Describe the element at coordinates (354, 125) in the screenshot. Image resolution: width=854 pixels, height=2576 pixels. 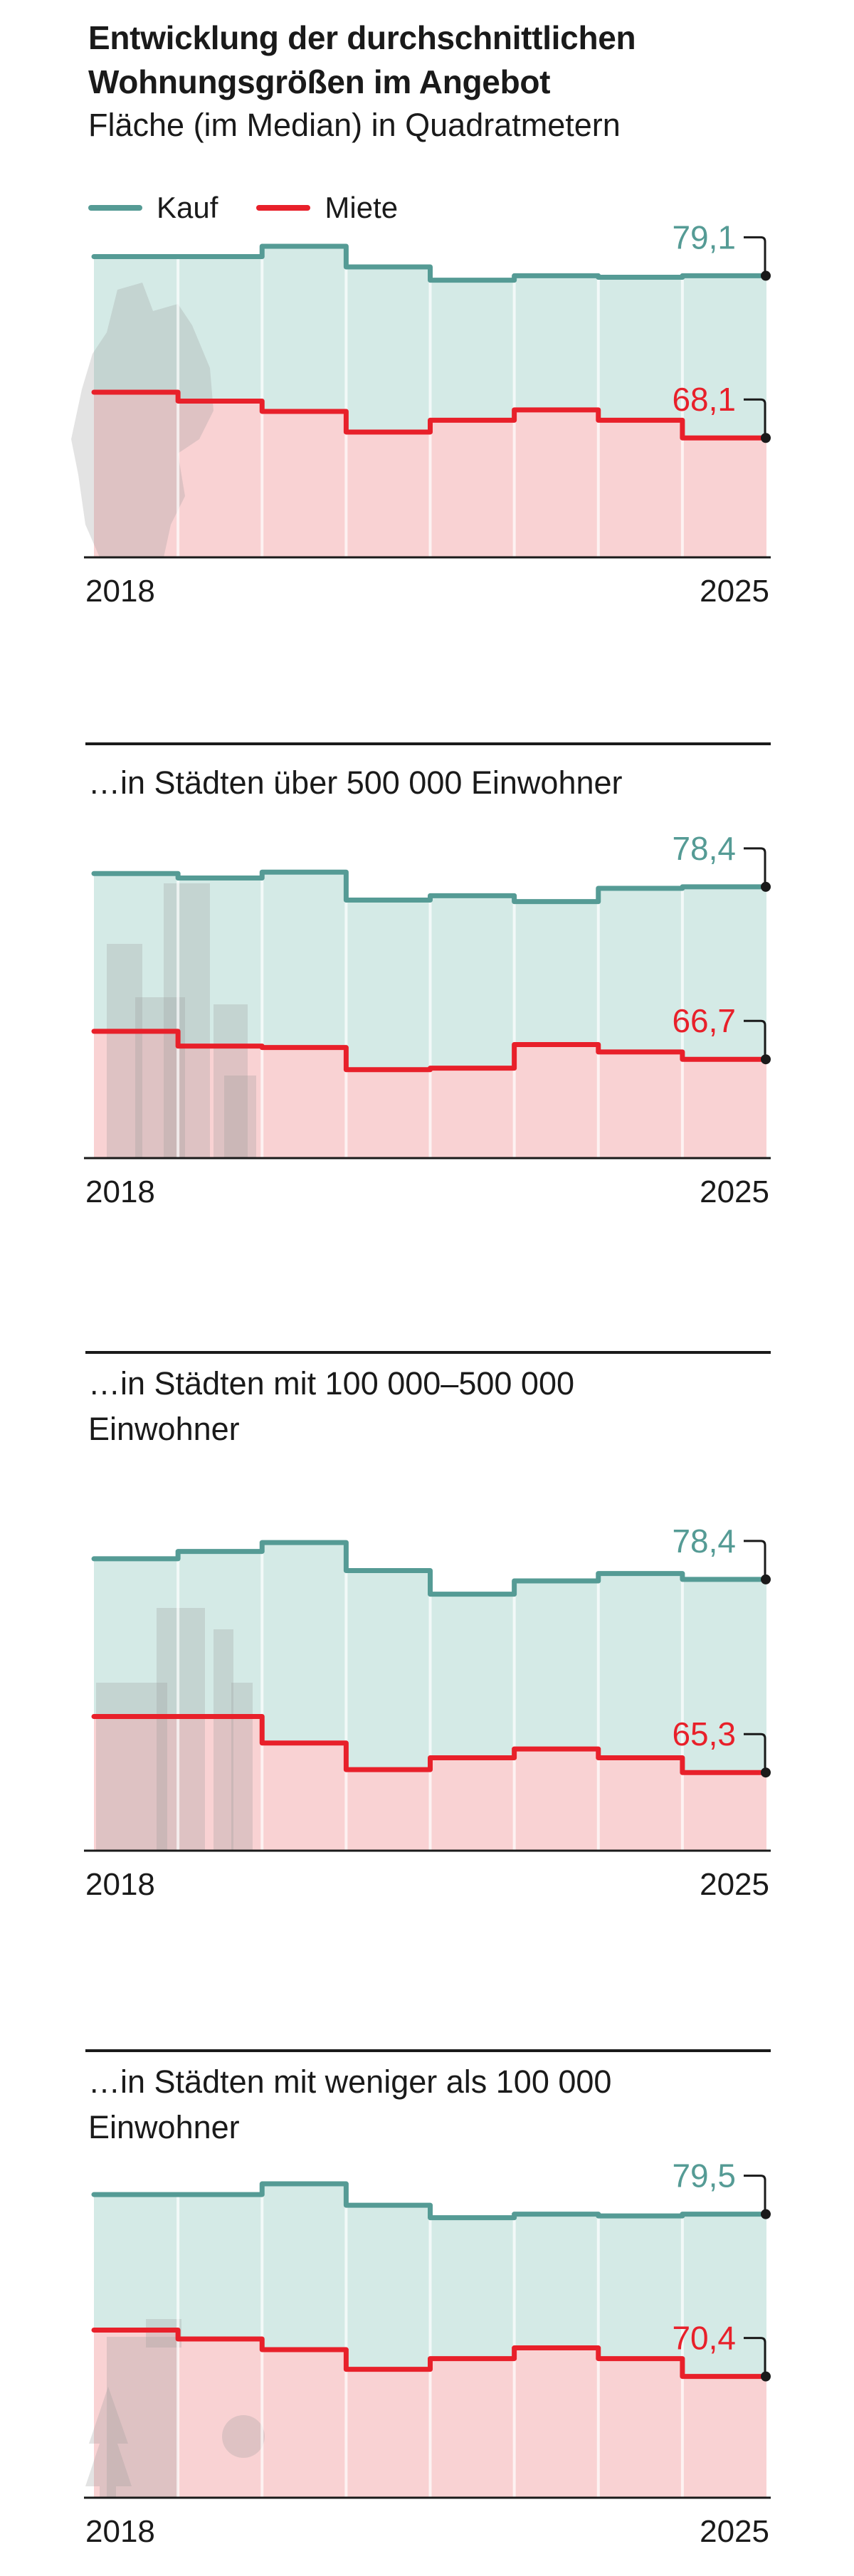
I see `chart-subtitle: Fläche (im Median) in Quadratmetern` at that location.